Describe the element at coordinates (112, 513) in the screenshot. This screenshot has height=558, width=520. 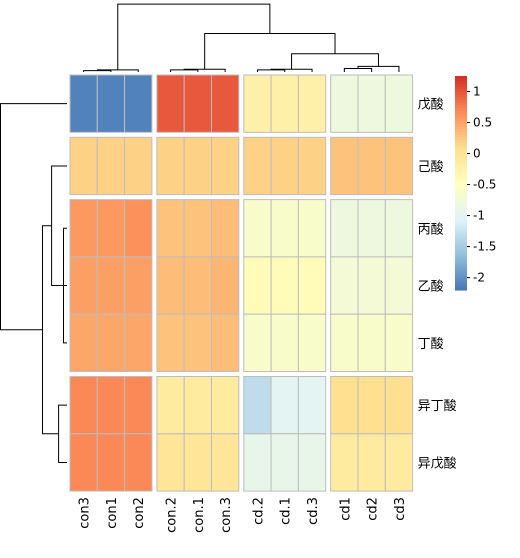
I see `column-label: con1` at that location.